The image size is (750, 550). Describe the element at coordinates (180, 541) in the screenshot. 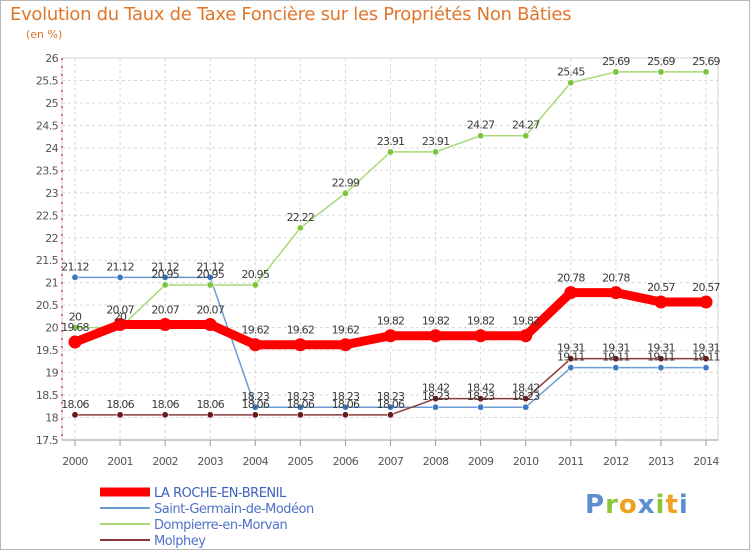

I see `legend-label: Molphey` at that location.